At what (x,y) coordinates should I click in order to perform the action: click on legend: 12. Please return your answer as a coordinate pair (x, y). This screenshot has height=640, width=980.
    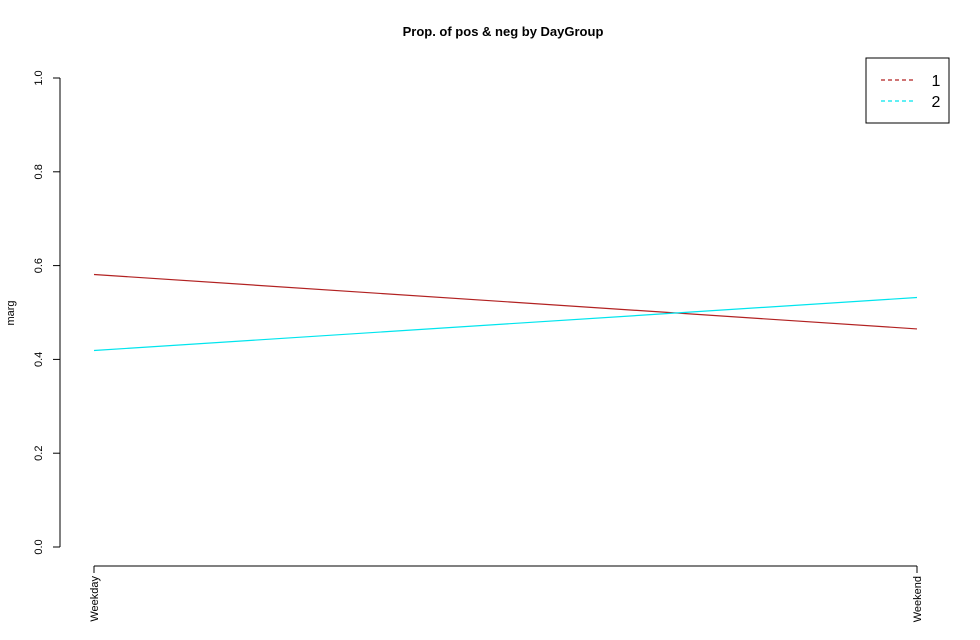
    Looking at the image, I should click on (907, 90).